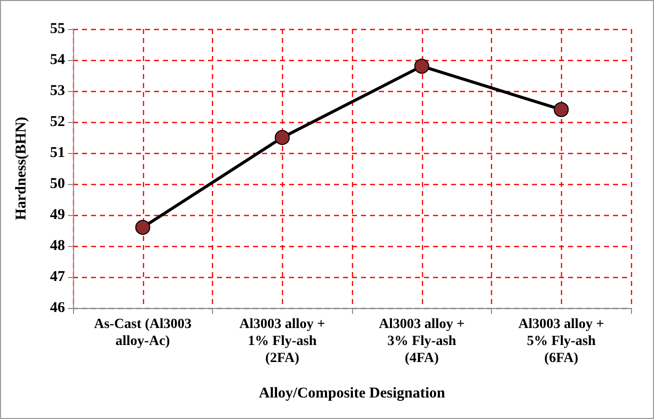  I want to click on x-axis-title: Alloy/Composite Designation, so click(352, 394).